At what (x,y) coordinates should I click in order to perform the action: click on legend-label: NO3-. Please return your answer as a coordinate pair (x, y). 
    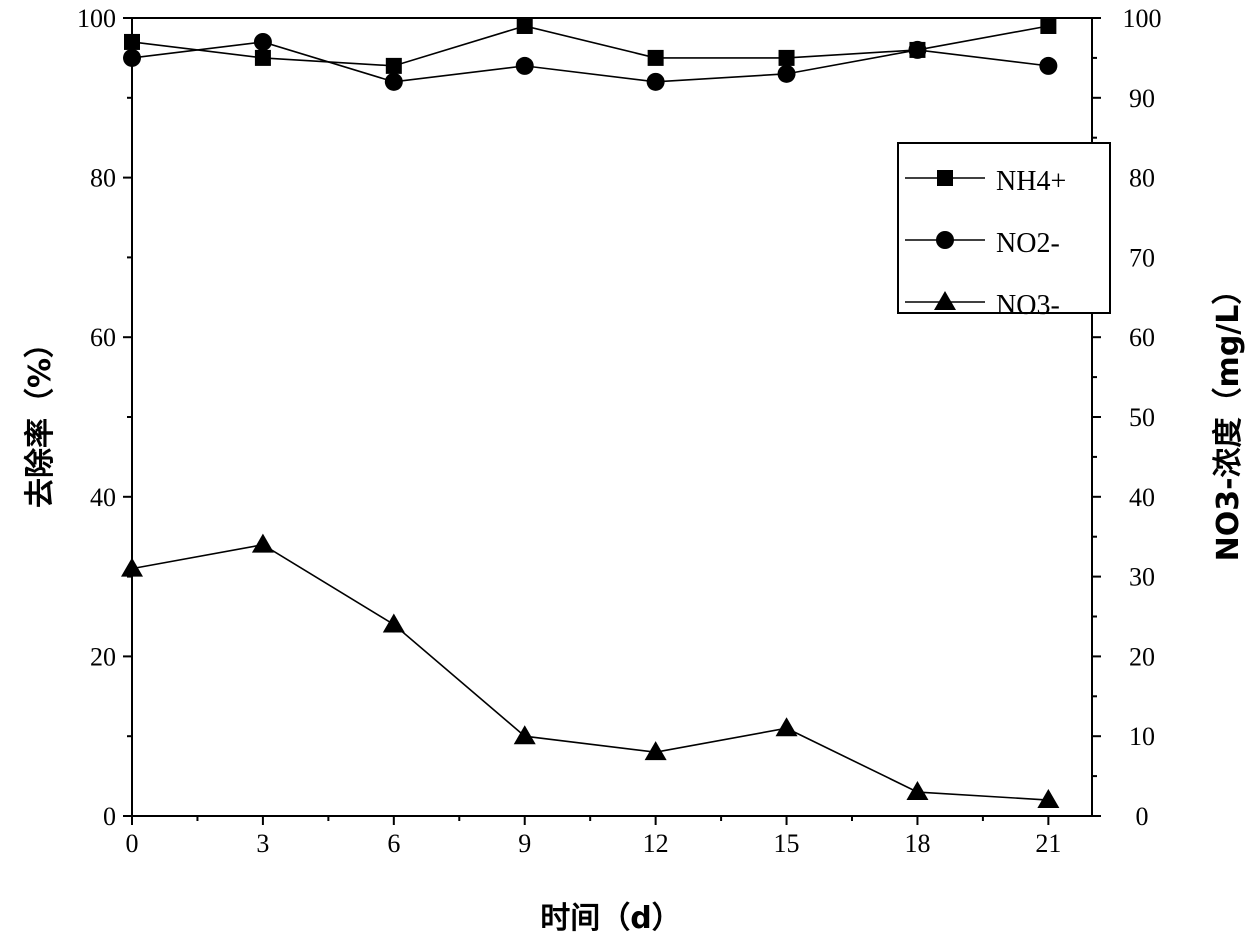
    Looking at the image, I should click on (1028, 305).